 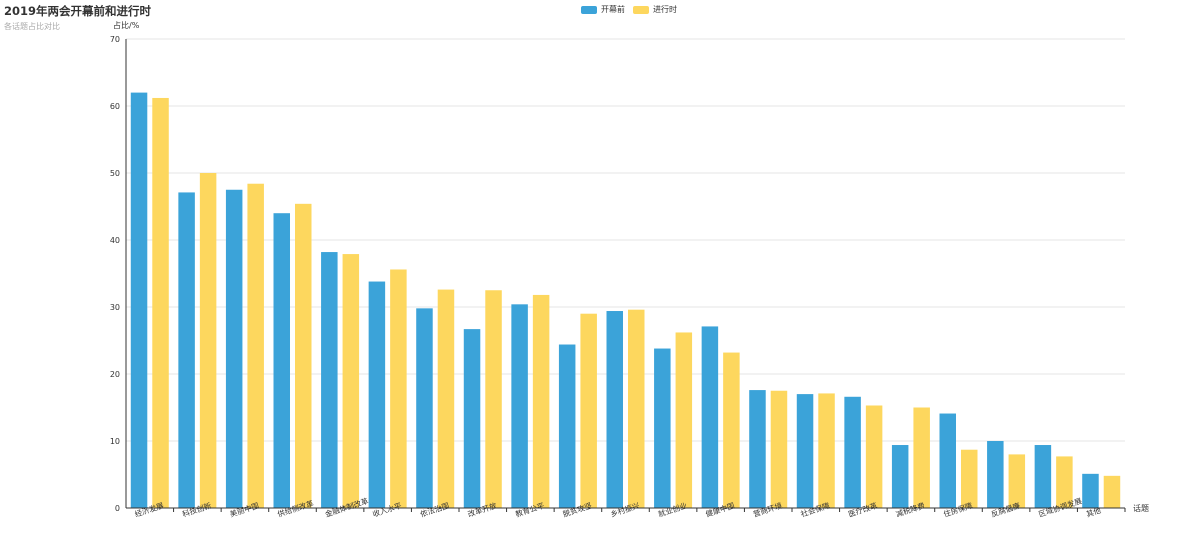 What do you see at coordinates (115, 39) in the screenshot?
I see `y-tick-label: 70` at bounding box center [115, 39].